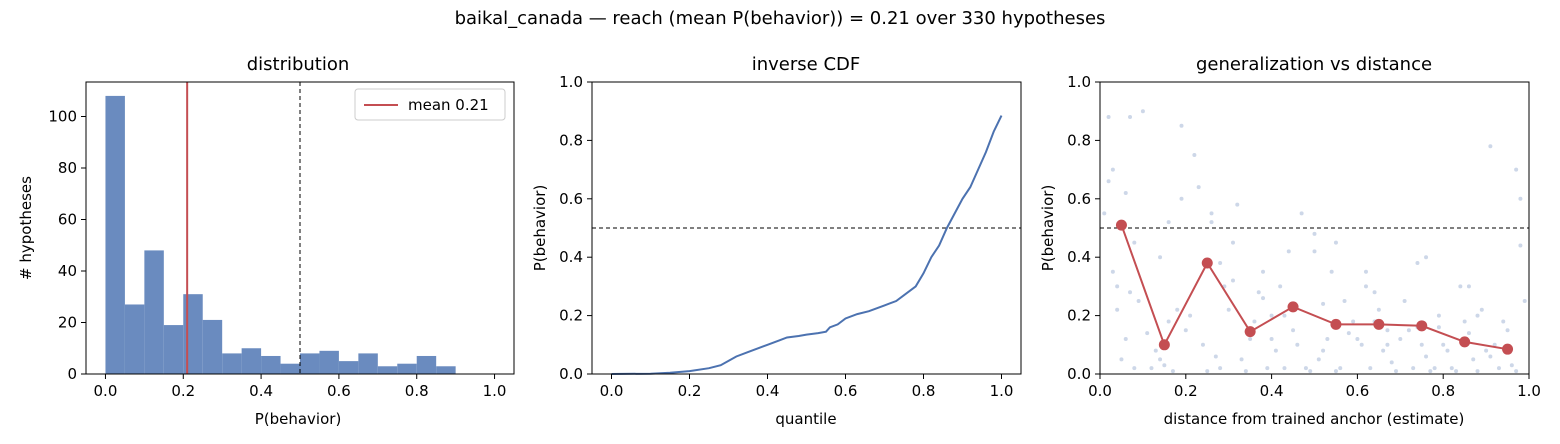  I want to click on dist0-ytick-label: 100, so click(62, 117).